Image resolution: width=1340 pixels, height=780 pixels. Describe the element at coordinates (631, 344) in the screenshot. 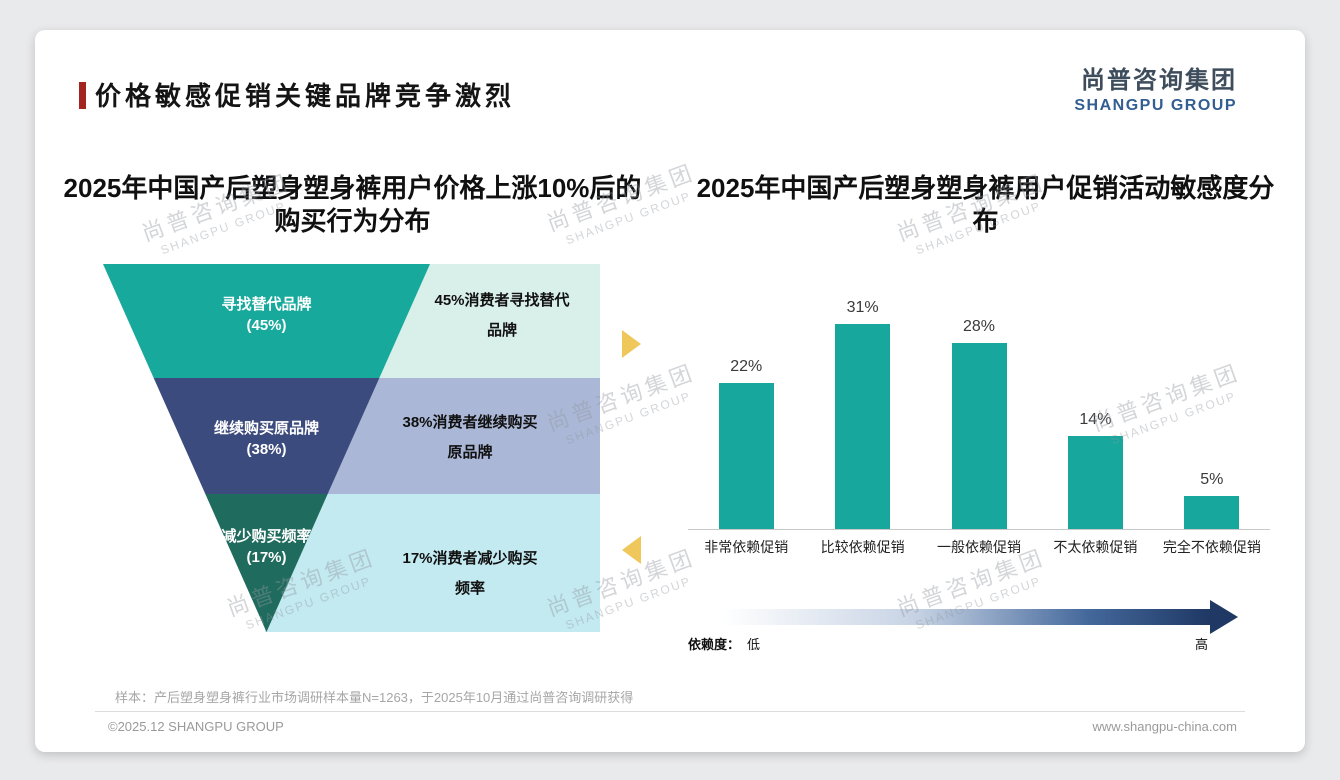

I see `flow-arrow-right-icon` at that location.